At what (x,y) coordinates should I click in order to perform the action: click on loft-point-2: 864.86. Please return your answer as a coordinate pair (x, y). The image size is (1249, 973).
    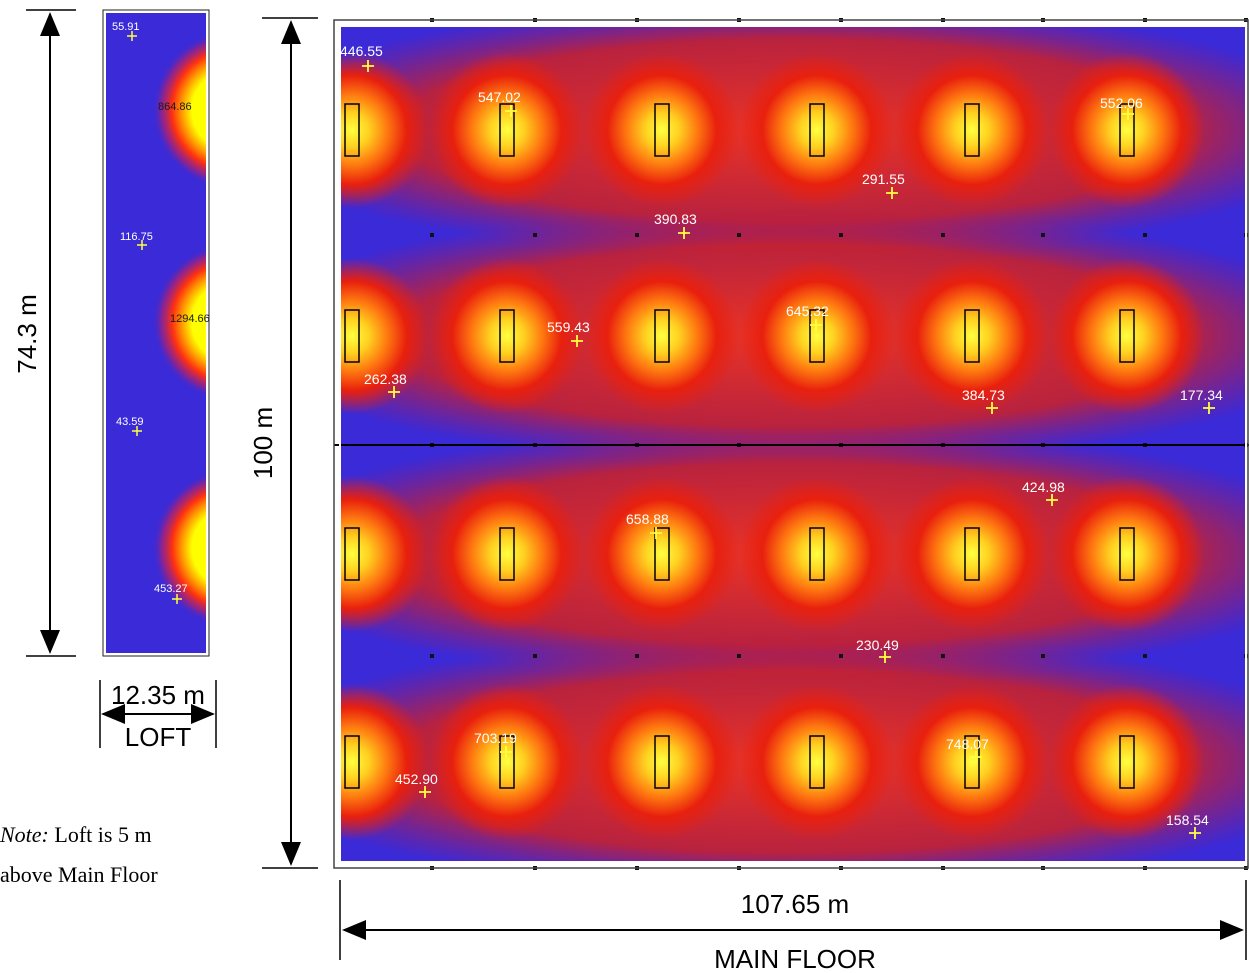
    Looking at the image, I should click on (175, 107).